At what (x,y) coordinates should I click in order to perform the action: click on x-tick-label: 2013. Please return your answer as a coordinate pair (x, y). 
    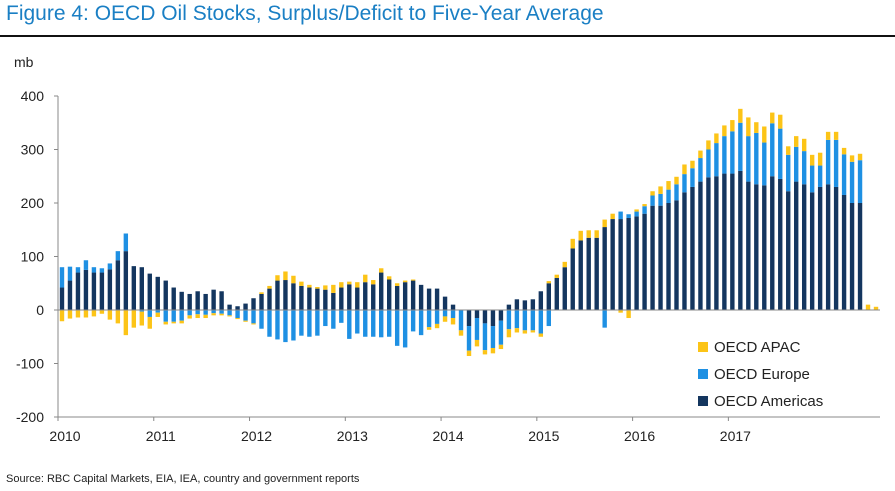
    Looking at the image, I should click on (352, 436).